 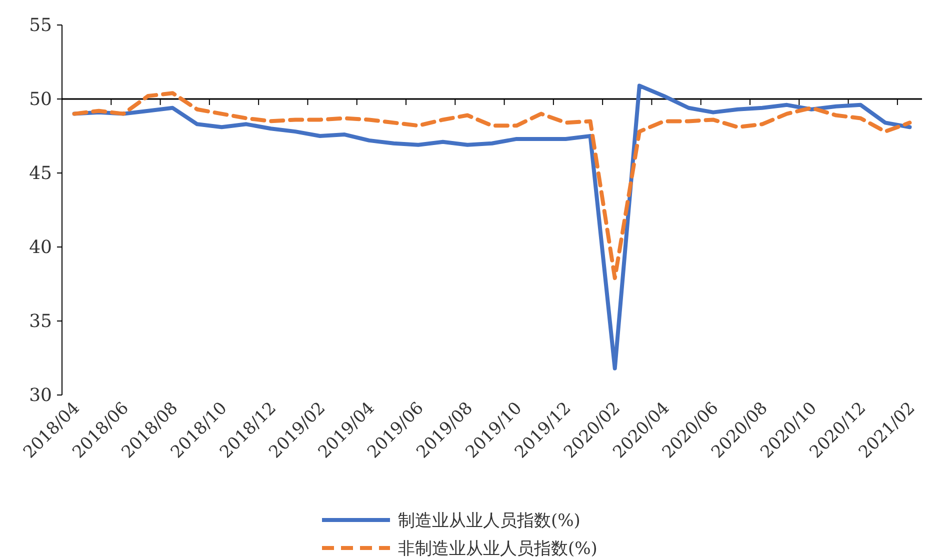 I want to click on y-tick-label: 40, so click(x=40, y=247).